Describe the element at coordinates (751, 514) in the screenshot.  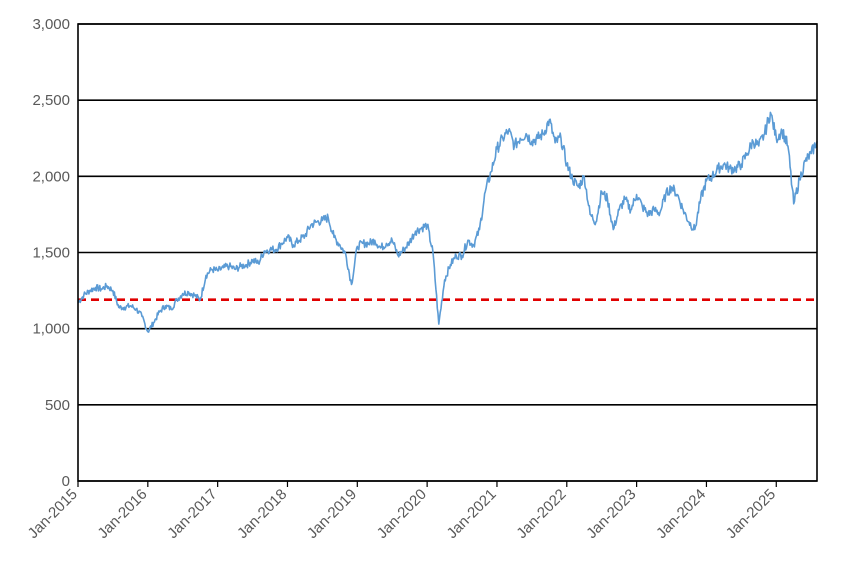
I see `x-tick-label: Jan-2025` at that location.